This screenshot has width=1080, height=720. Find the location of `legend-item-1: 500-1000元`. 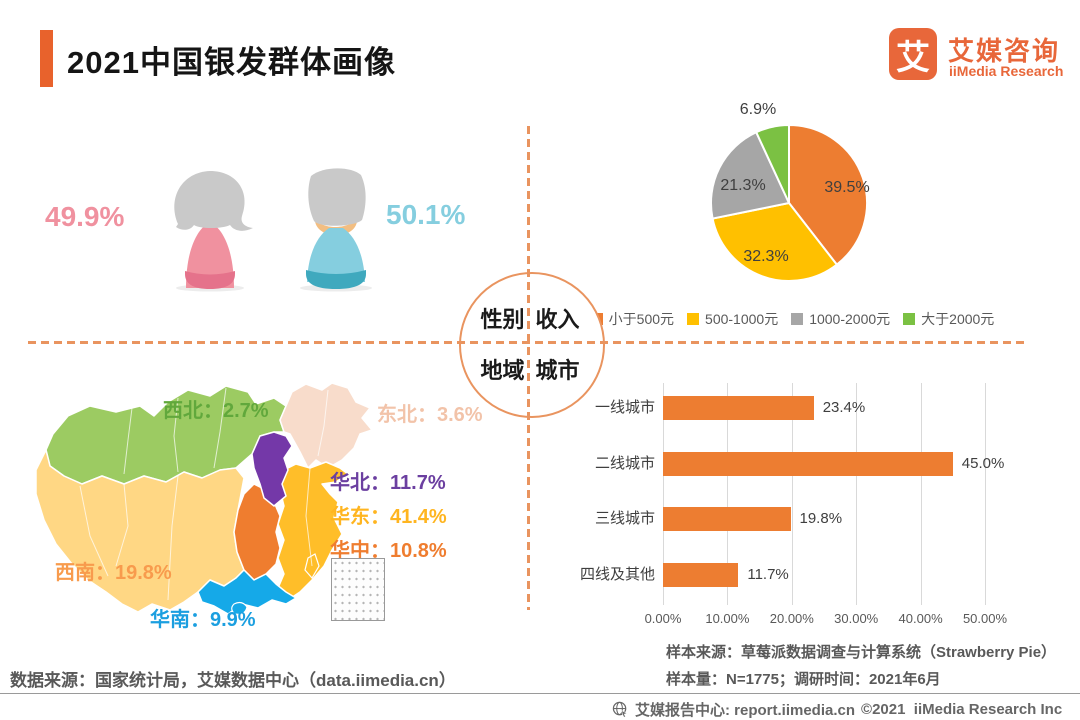

legend-item-1: 500-1000元 is located at coordinates (732, 319).